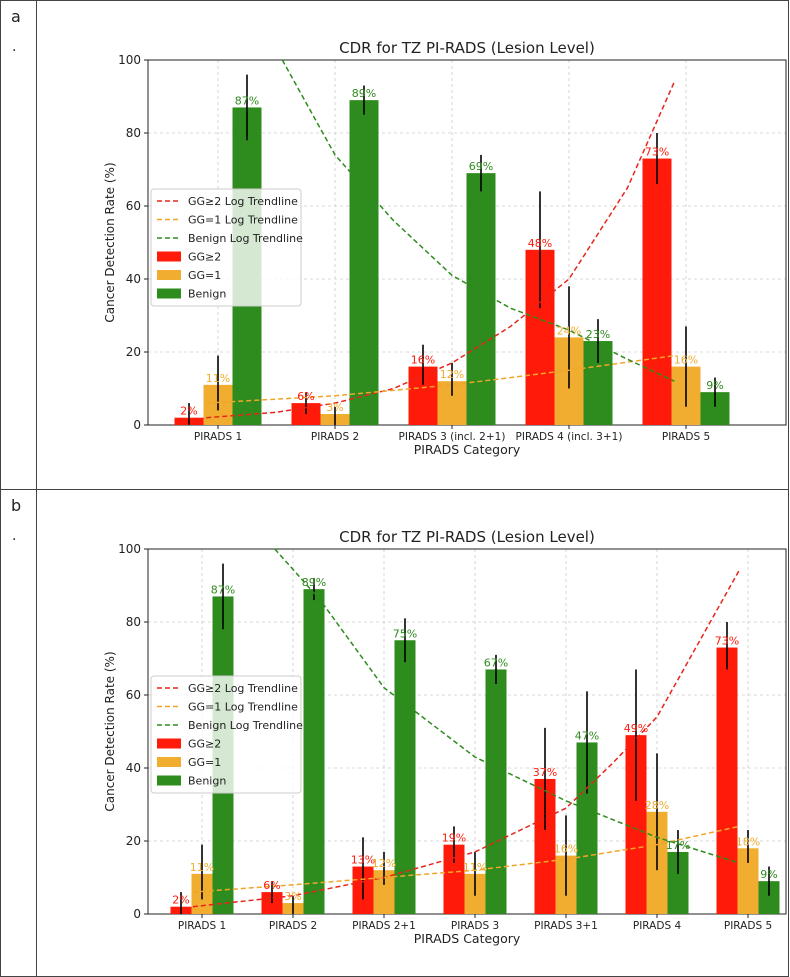  What do you see at coordinates (204, 275) in the screenshot?
I see `legend-label: GG=1` at bounding box center [204, 275].